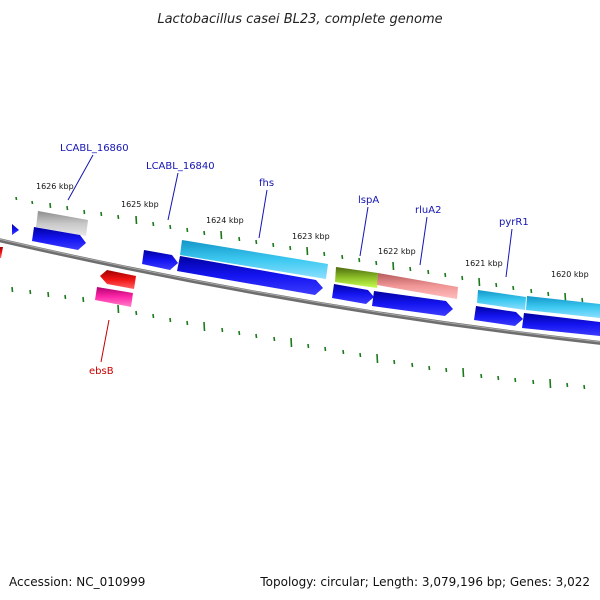 The width and height of the screenshot is (600, 600). What do you see at coordinates (514, 222) in the screenshot?
I see `gene-label-pyrR1: pyrR1` at bounding box center [514, 222].